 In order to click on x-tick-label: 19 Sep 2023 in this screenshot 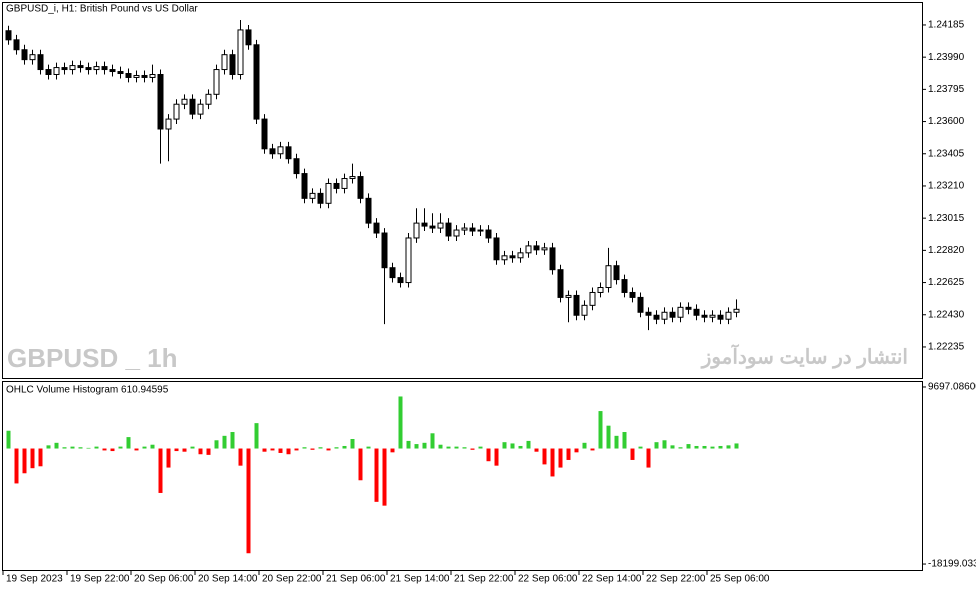, I will do `click(34, 579)`.